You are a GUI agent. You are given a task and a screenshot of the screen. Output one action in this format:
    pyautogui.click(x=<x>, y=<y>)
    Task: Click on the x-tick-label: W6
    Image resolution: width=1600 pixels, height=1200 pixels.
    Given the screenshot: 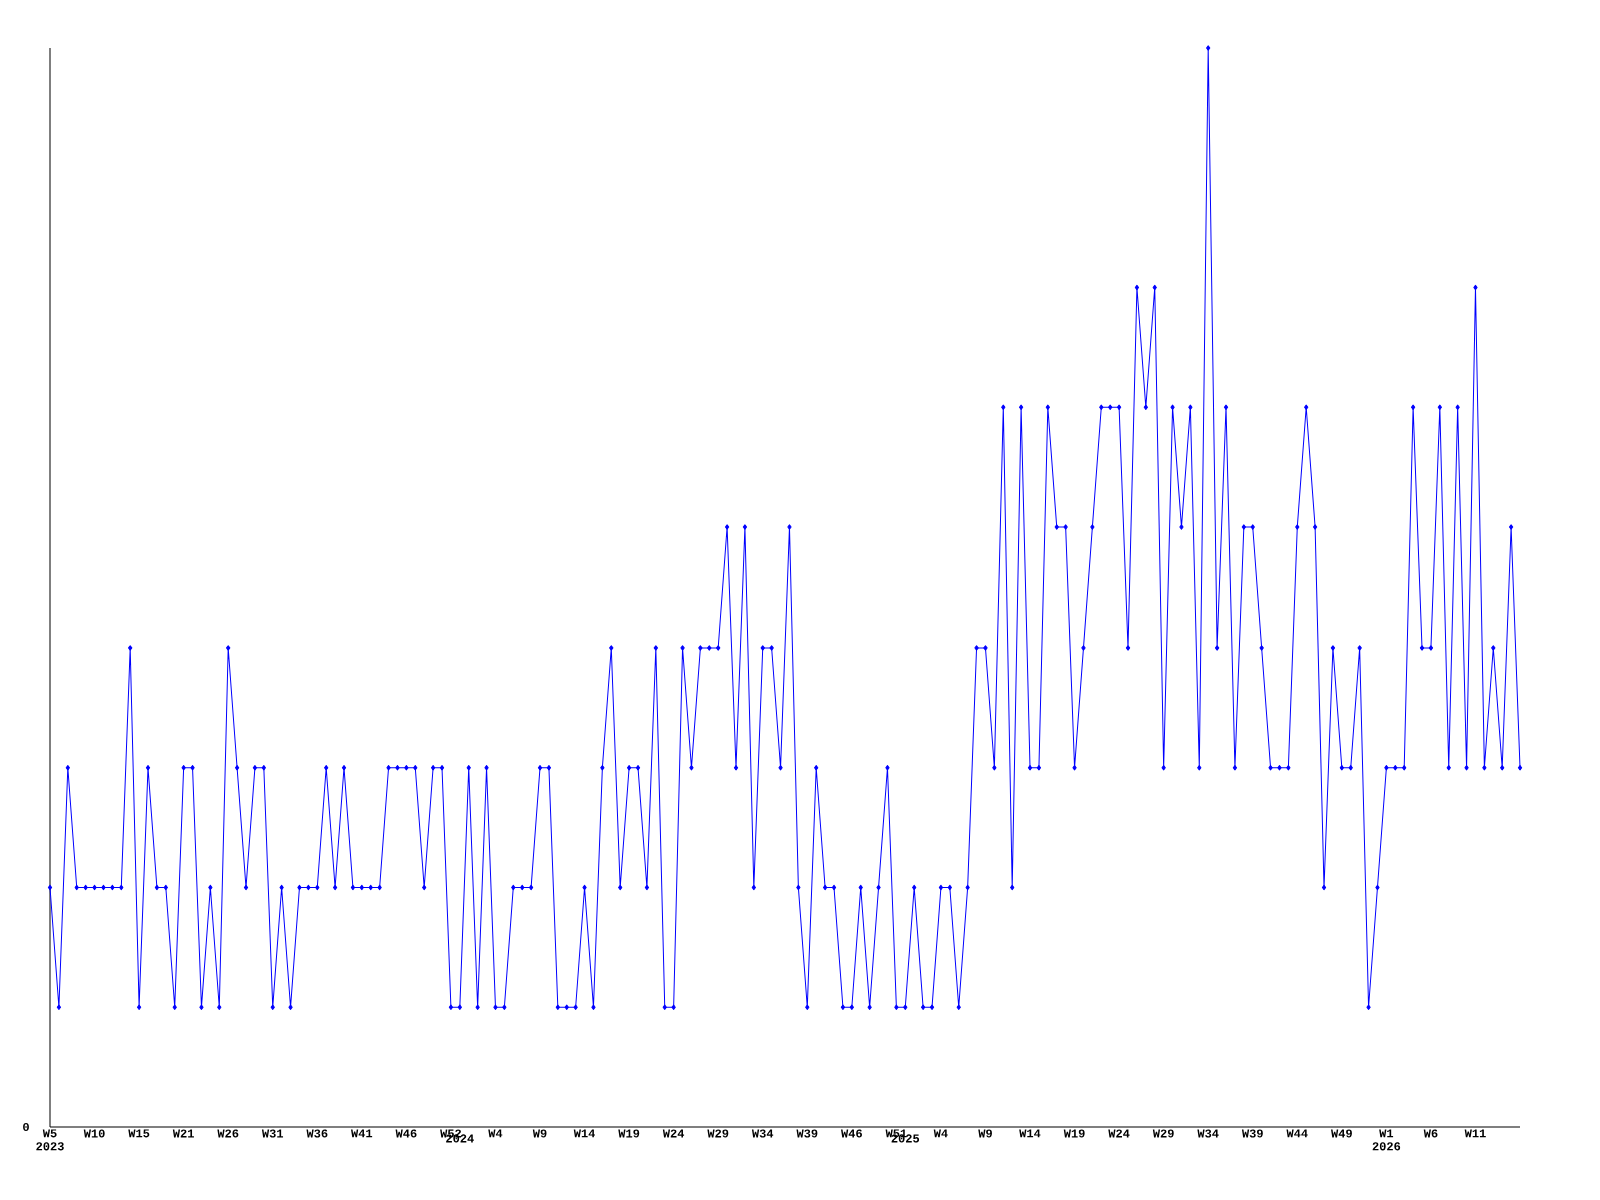 What is the action you would take?
    pyautogui.click(x=1430, y=1133)
    